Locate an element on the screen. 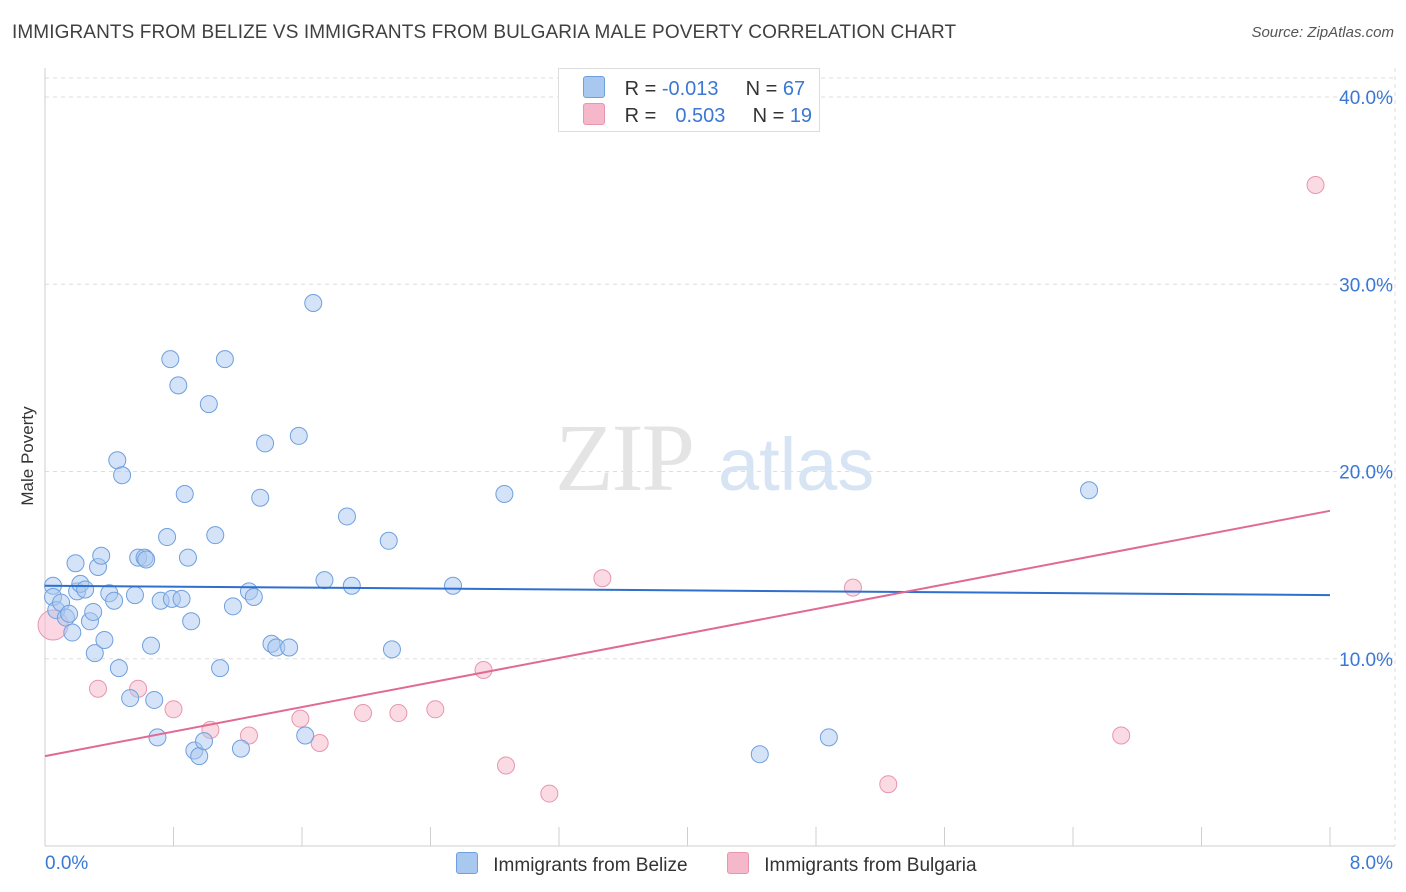 The image size is (1406, 892). n-value: 19 is located at coordinates (801, 116).